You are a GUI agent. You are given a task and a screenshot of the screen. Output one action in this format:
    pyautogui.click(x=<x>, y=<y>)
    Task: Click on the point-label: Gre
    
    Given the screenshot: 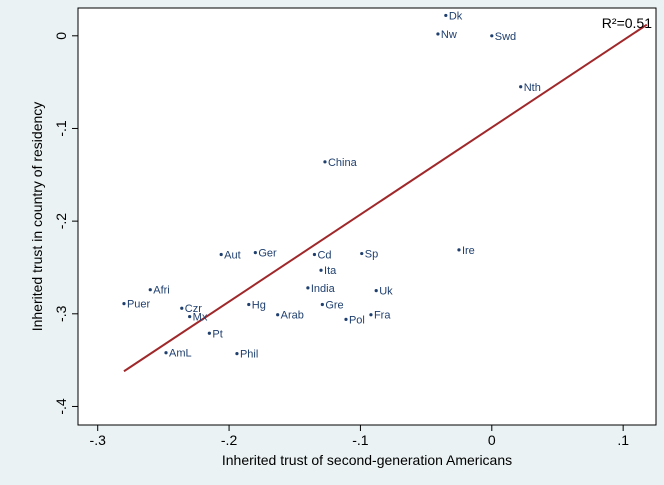 What is the action you would take?
    pyautogui.click(x=334, y=306)
    